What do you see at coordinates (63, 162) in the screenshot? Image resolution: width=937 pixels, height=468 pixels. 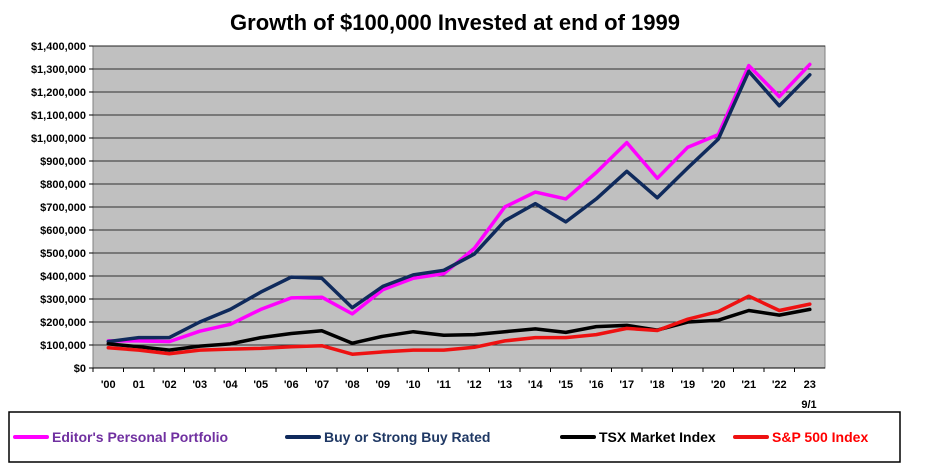 I see `y-tick-label: $900,000` at bounding box center [63, 162].